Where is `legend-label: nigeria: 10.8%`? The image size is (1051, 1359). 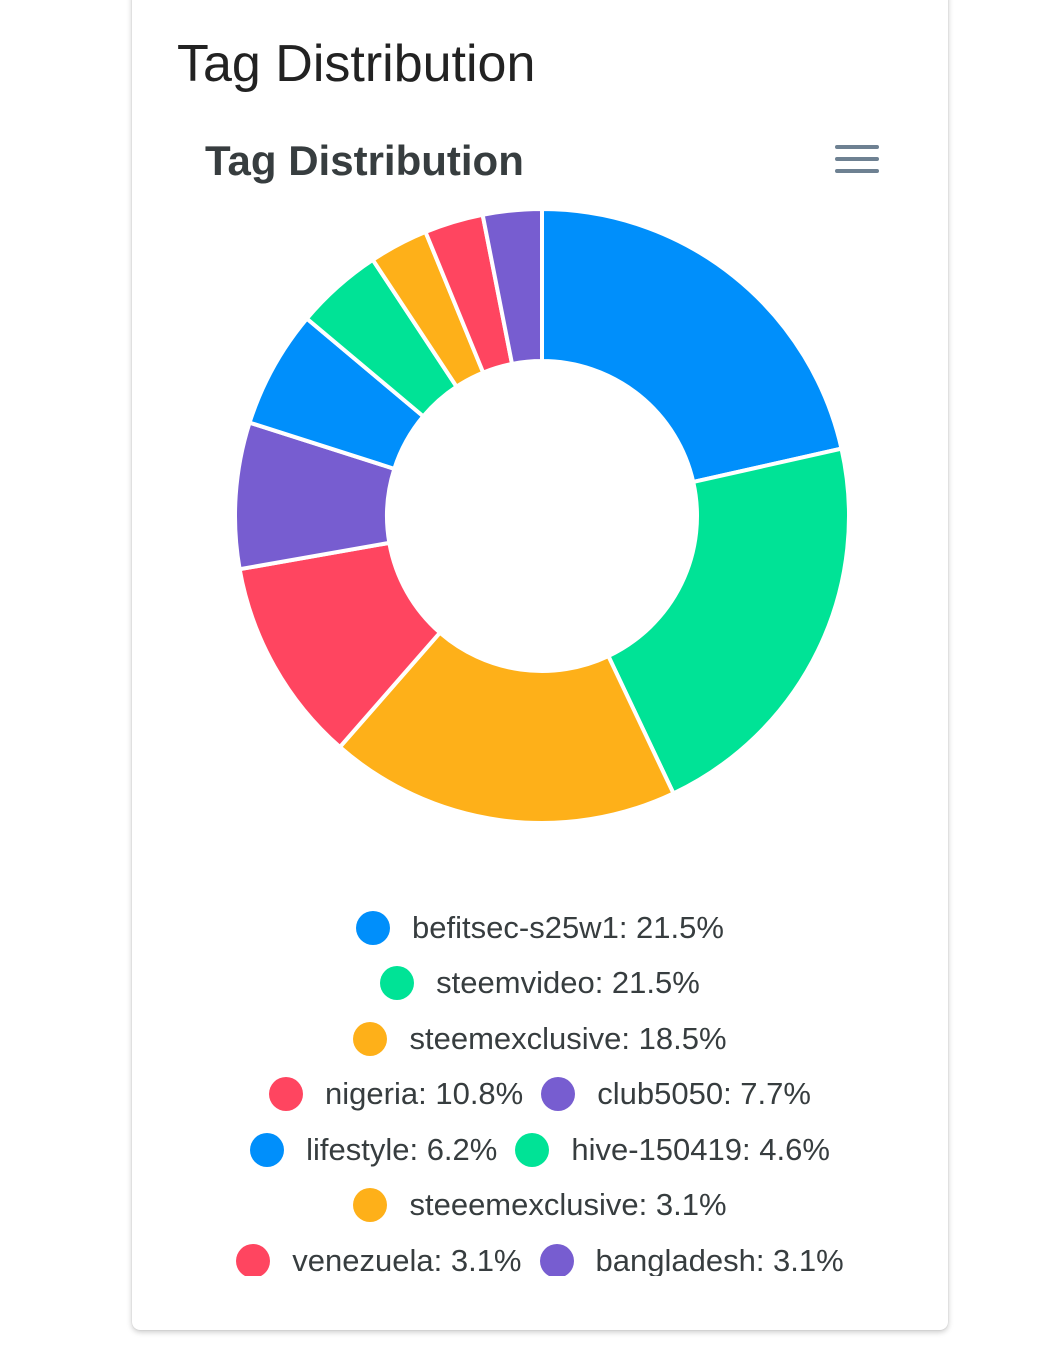 legend-label: nigeria: 10.8% is located at coordinates (424, 1094).